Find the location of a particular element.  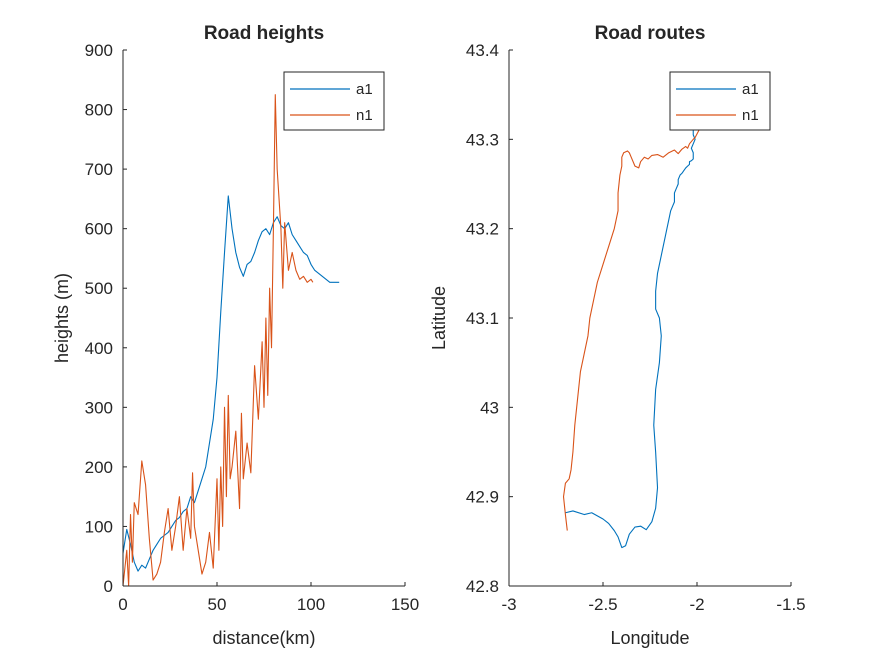

road-routes-series-n1 is located at coordinates (631, 330).